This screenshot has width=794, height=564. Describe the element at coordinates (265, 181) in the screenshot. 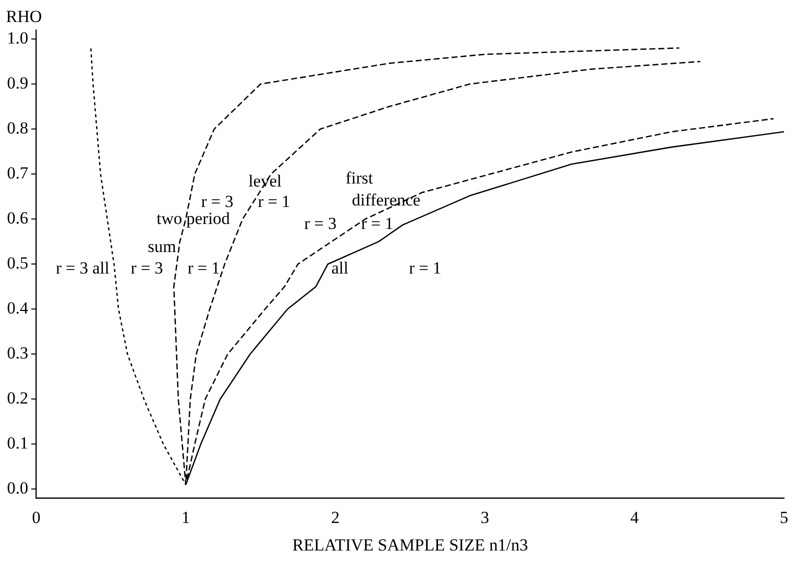

I see `annotation: level` at that location.